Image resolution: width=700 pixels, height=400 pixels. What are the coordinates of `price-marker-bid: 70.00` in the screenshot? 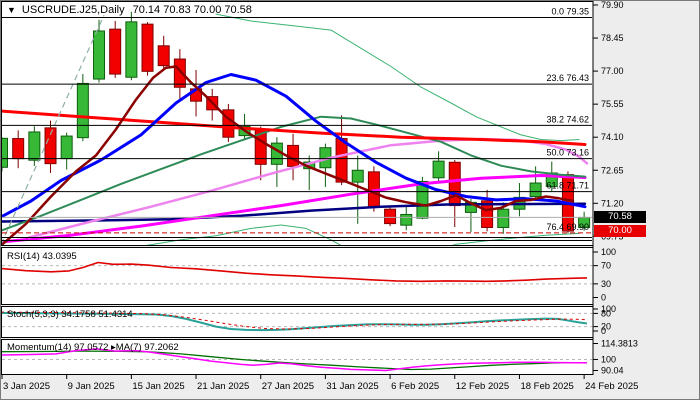 It's located at (620, 230).